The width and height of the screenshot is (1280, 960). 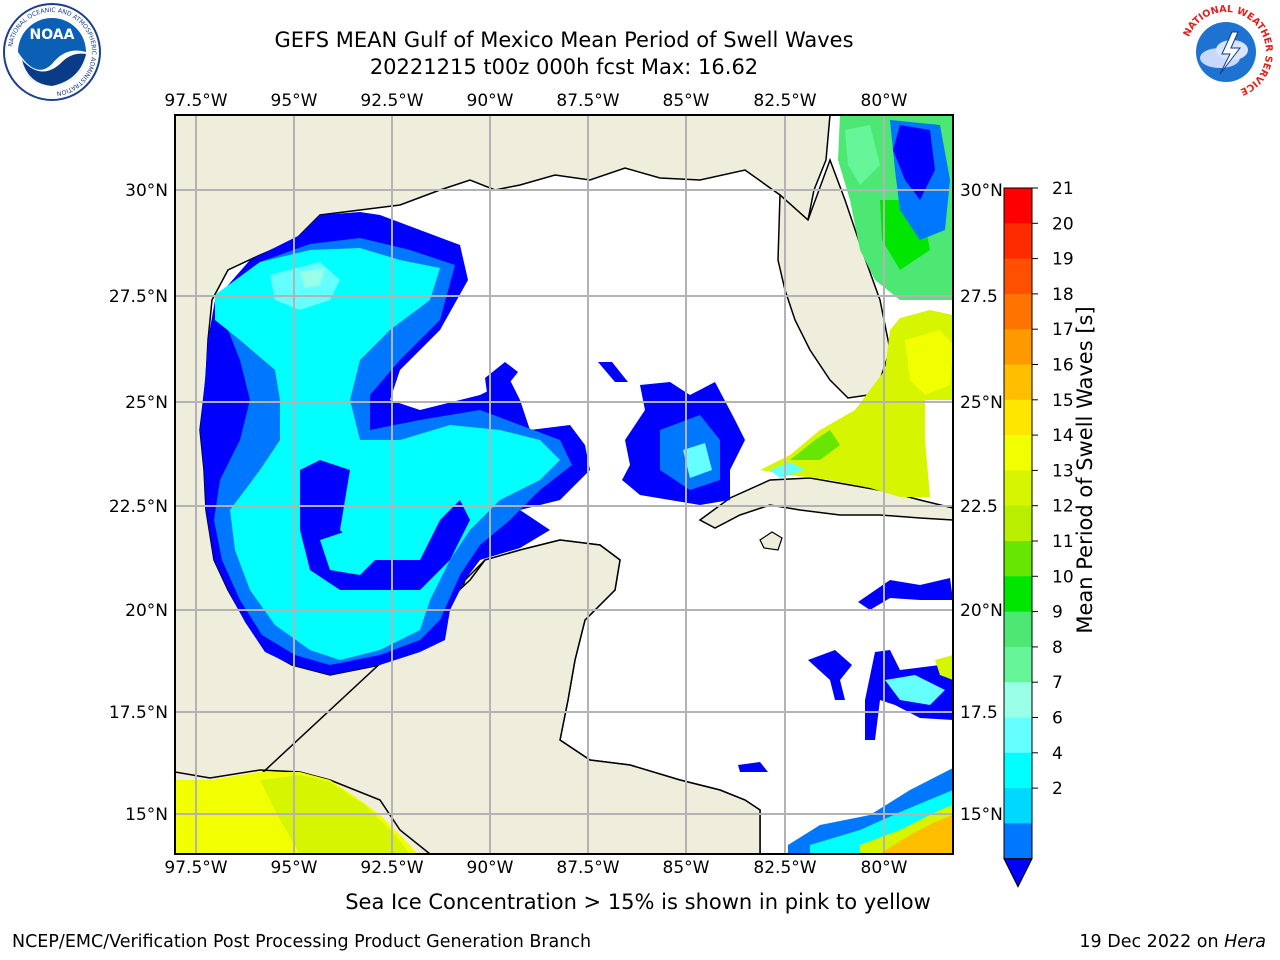 What do you see at coordinates (1226, 52) in the screenshot?
I see `nws-logo: NATIONAL WEATHER SERVICE` at bounding box center [1226, 52].